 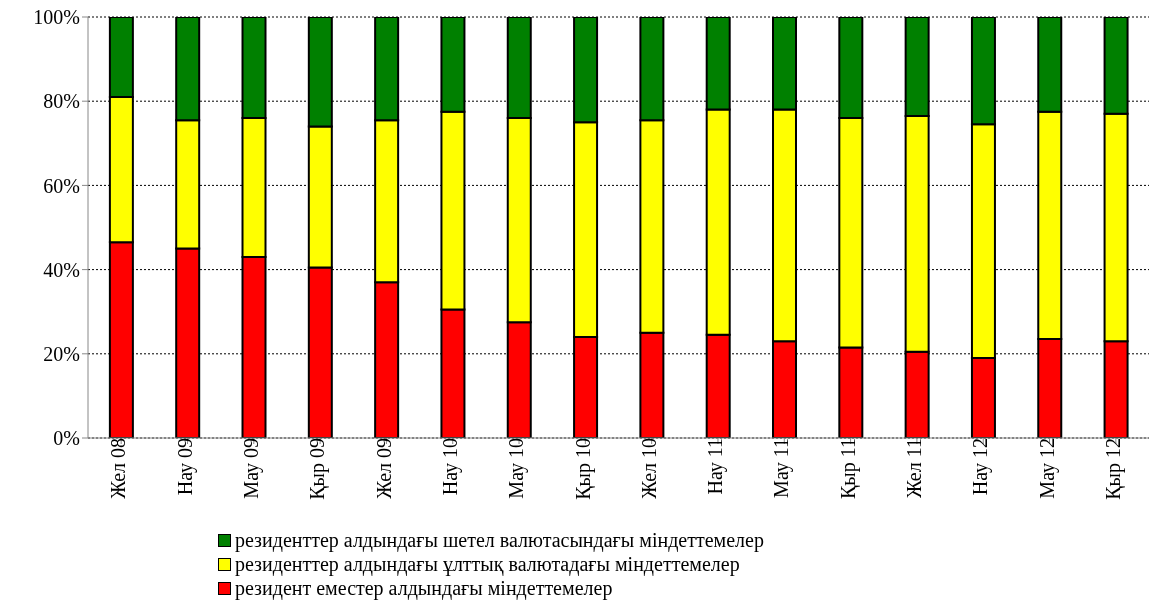 What do you see at coordinates (450, 467) in the screenshot?
I see `x-tick-label: Нау 10` at bounding box center [450, 467].